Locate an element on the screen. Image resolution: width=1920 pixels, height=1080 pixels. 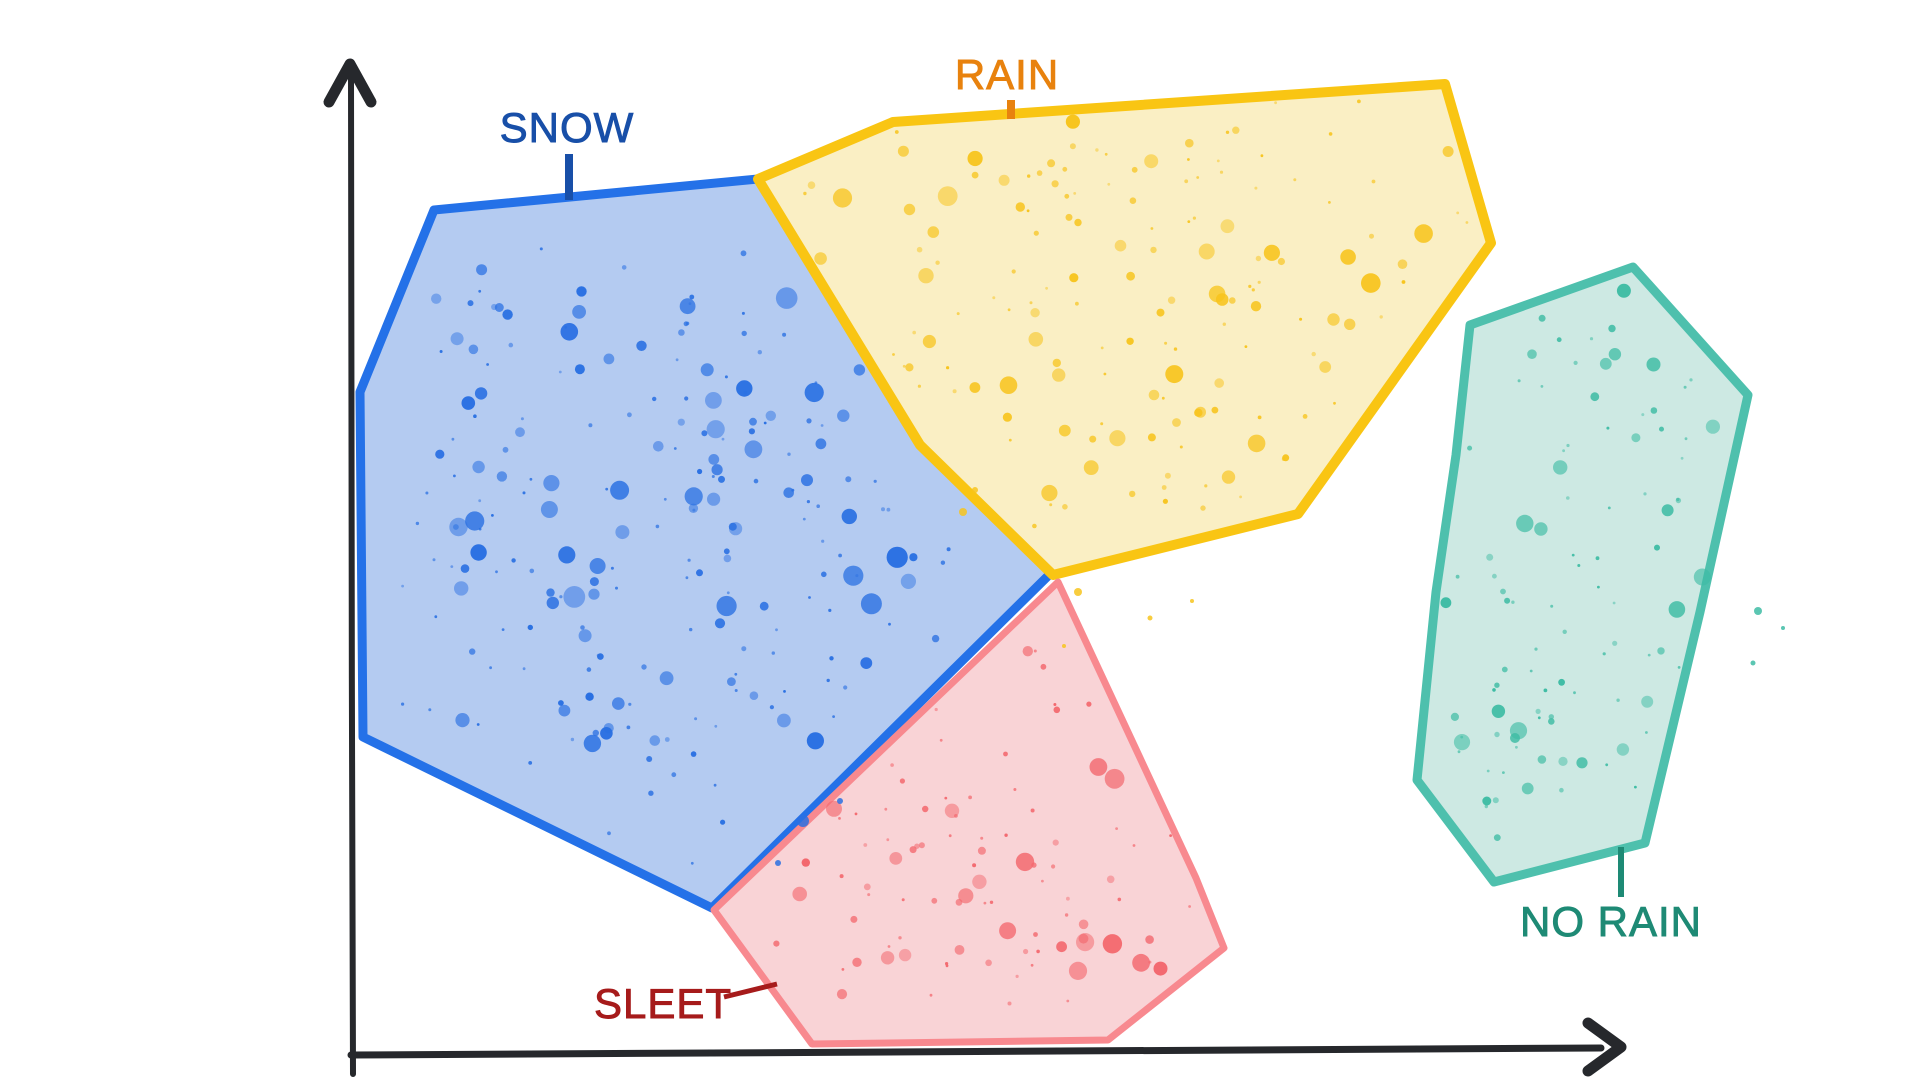
no-rain-cluster is located at coordinates (1582, 574).